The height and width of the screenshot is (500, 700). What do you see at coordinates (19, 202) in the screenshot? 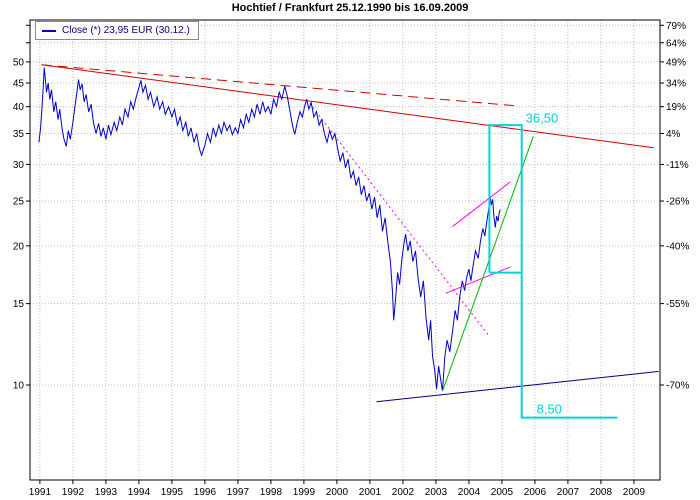
I see `y-axis-label-left: 25` at bounding box center [19, 202].